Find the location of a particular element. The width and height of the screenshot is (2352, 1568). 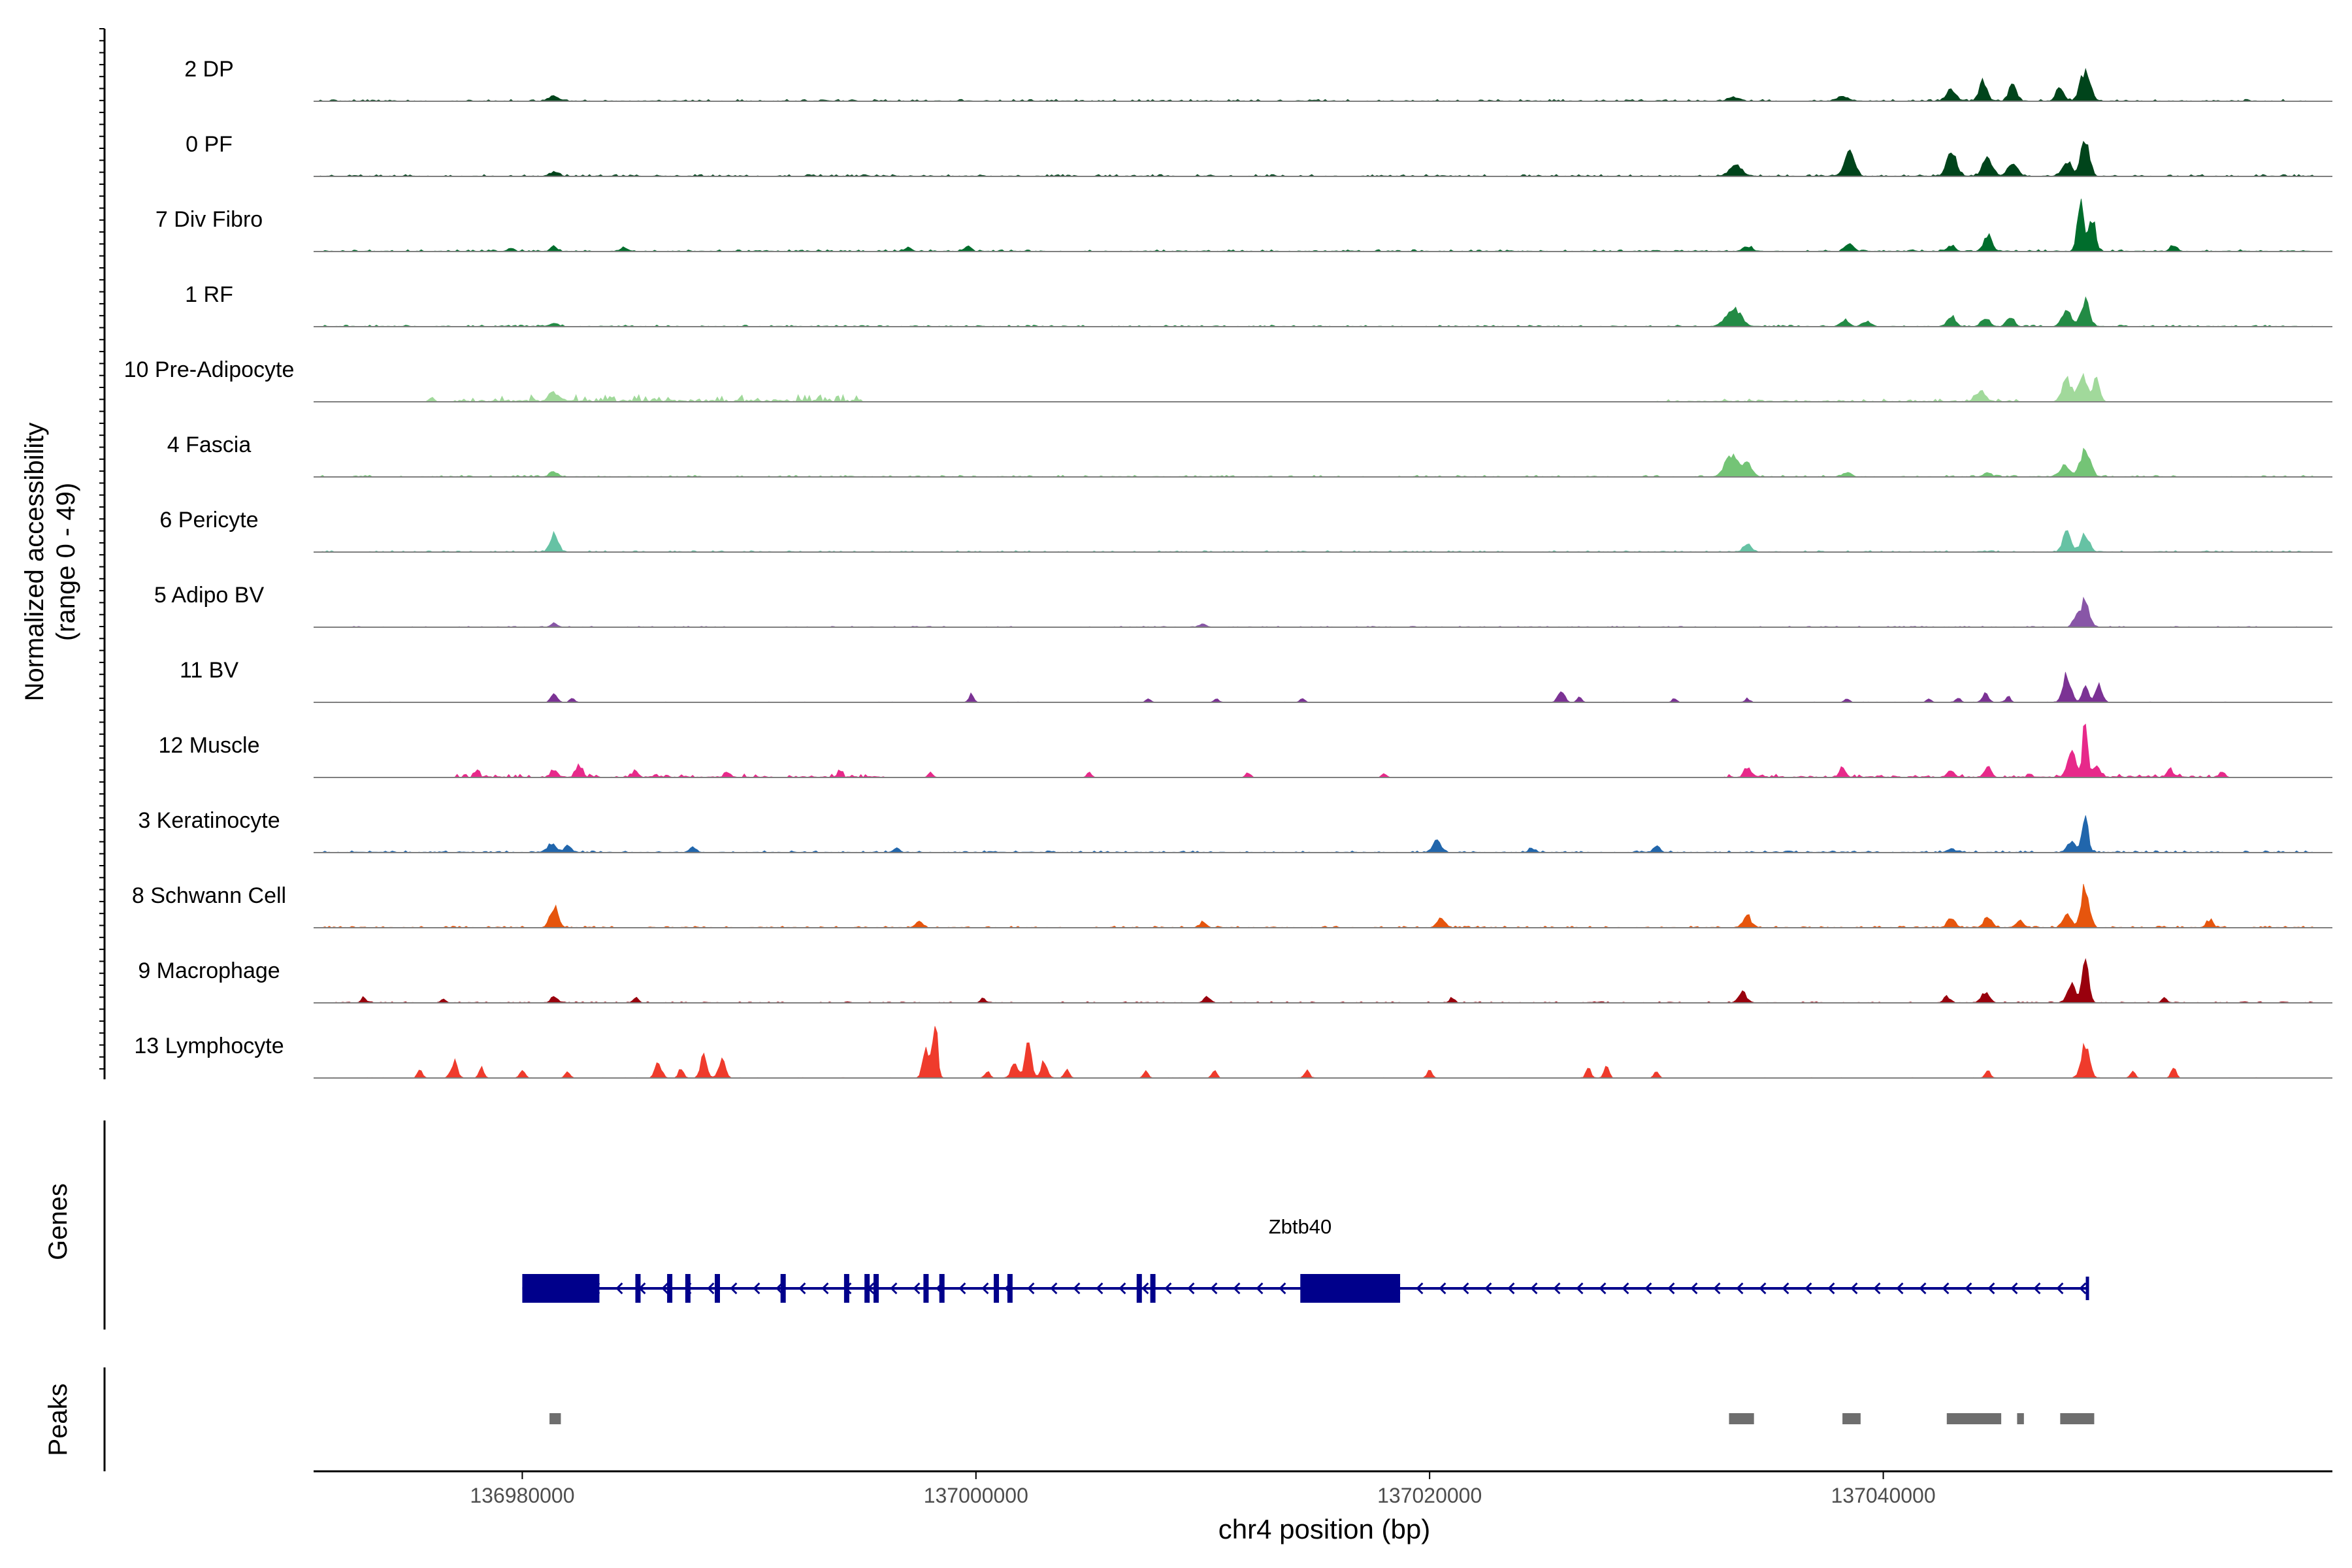

track-7: 6 Pericyte is located at coordinates (1245, 530).